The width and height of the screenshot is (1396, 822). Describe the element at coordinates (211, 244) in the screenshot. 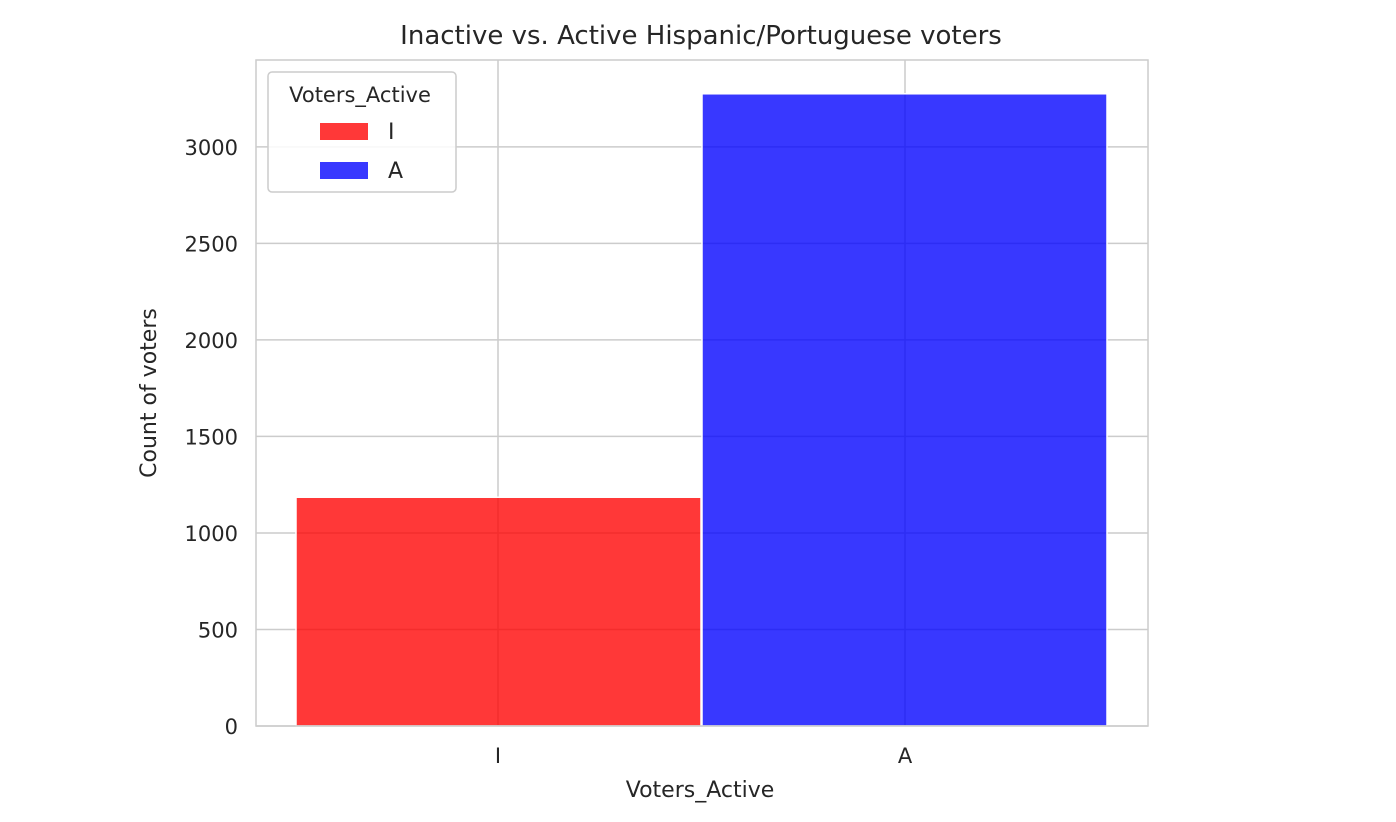

I see `y-tick-label: 2500` at that location.